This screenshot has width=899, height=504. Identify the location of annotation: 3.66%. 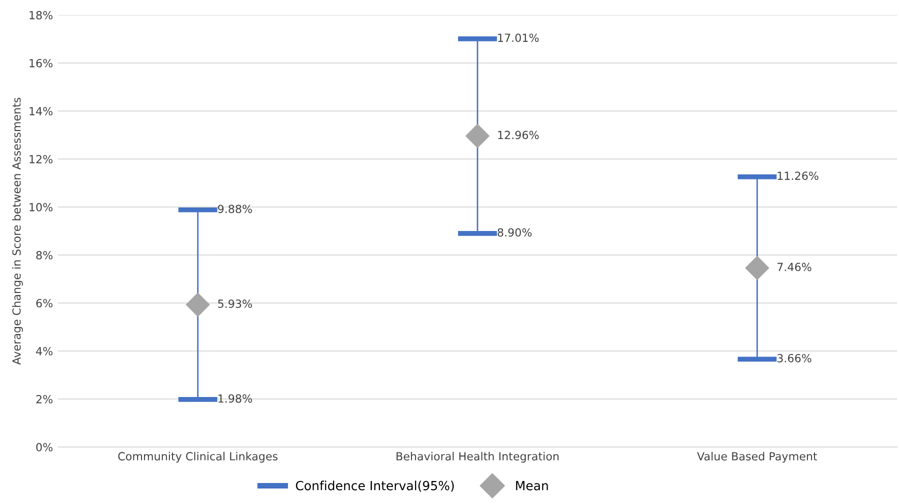
(794, 358).